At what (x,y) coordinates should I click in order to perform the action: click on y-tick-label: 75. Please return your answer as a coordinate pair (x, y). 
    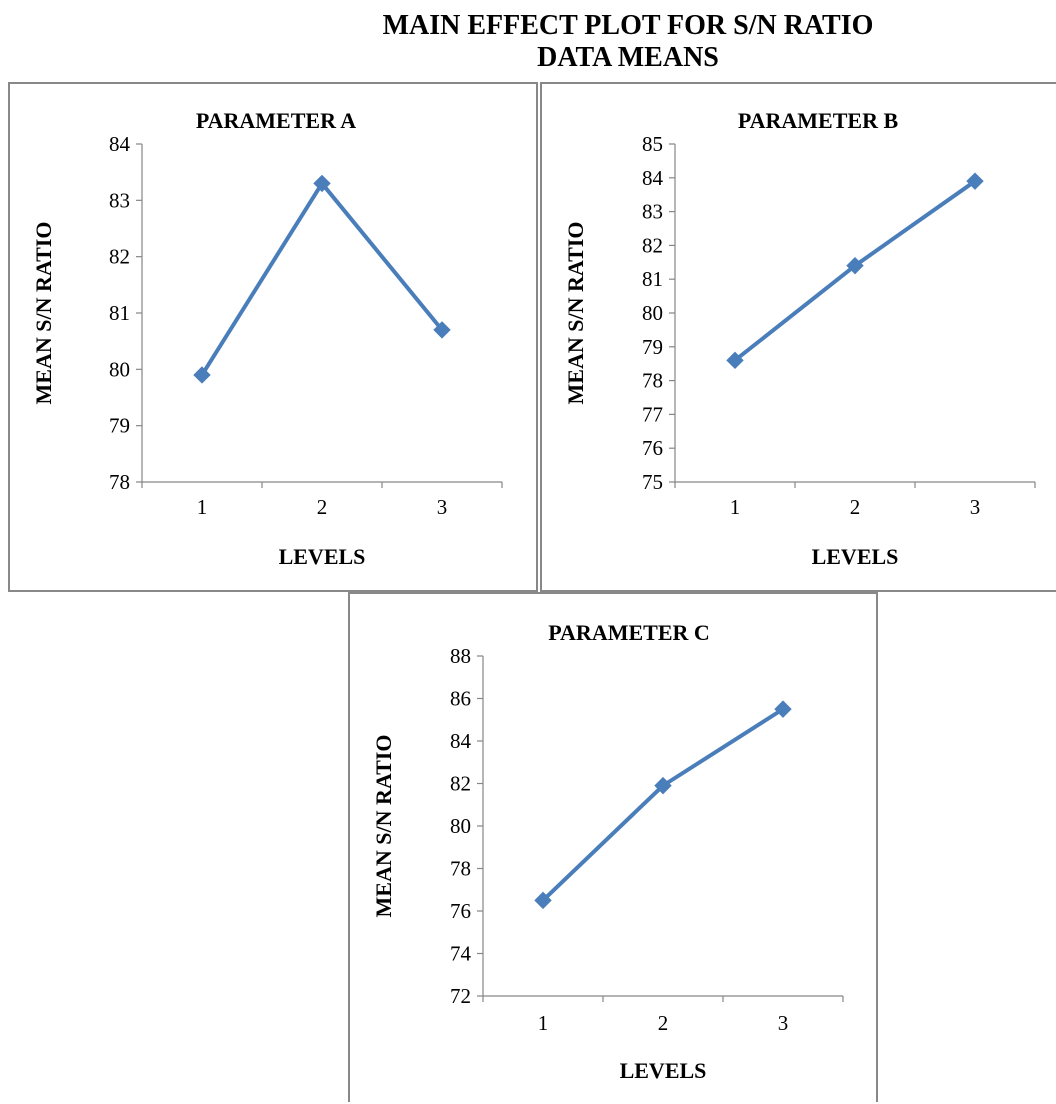
    Looking at the image, I should click on (652, 482).